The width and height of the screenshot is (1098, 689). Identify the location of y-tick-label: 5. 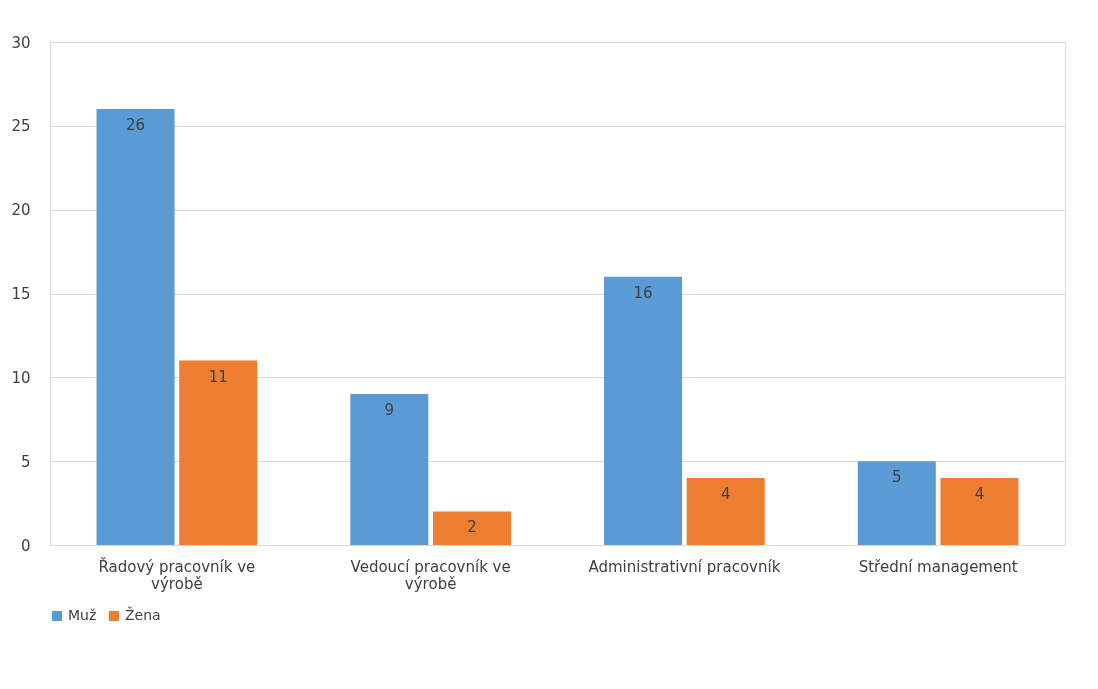
(25, 461).